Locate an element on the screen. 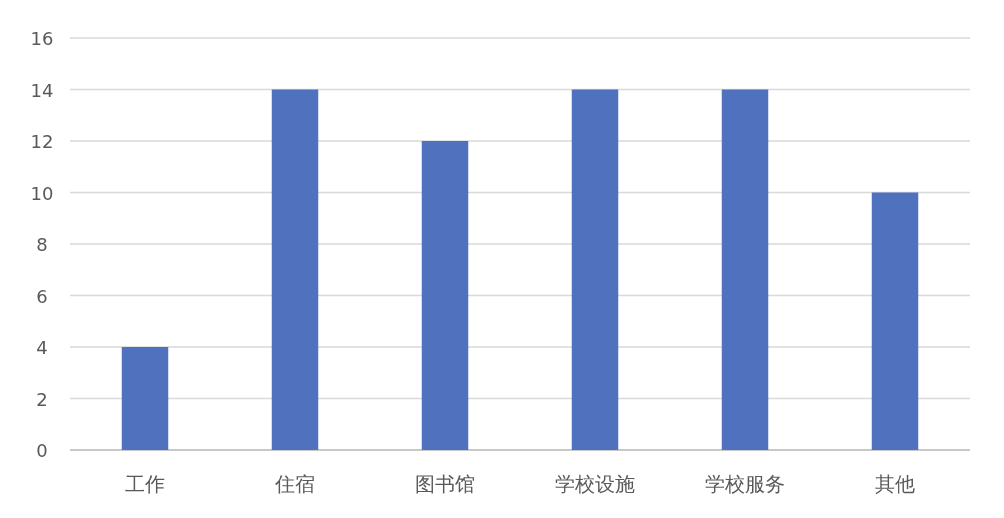  x-tick-label: 其他 is located at coordinates (895, 484).